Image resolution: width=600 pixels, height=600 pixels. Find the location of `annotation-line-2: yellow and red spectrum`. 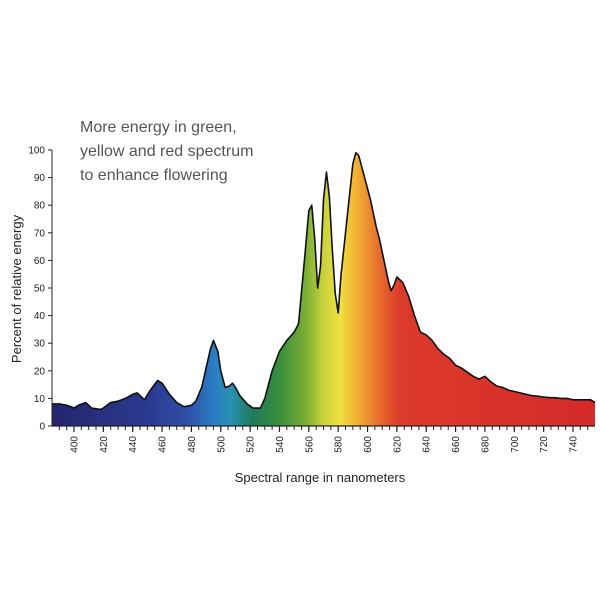

annotation-line-2: yellow and red spectrum is located at coordinates (166, 151).